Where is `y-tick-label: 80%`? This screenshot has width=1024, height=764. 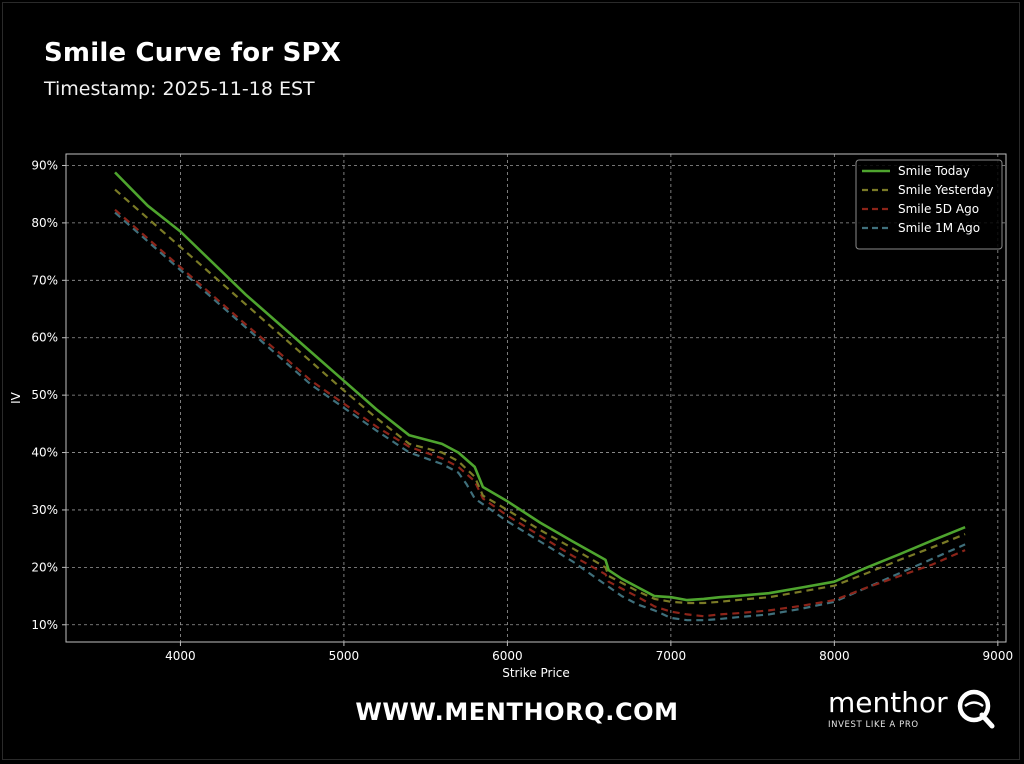 y-tick-label: 80% is located at coordinates (44, 223).